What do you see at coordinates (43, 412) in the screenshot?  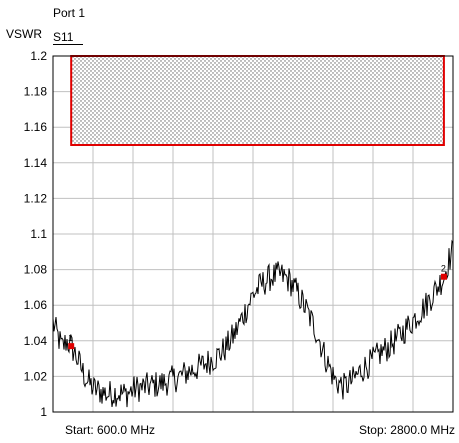 I see `y-tick-label: 1` at bounding box center [43, 412].